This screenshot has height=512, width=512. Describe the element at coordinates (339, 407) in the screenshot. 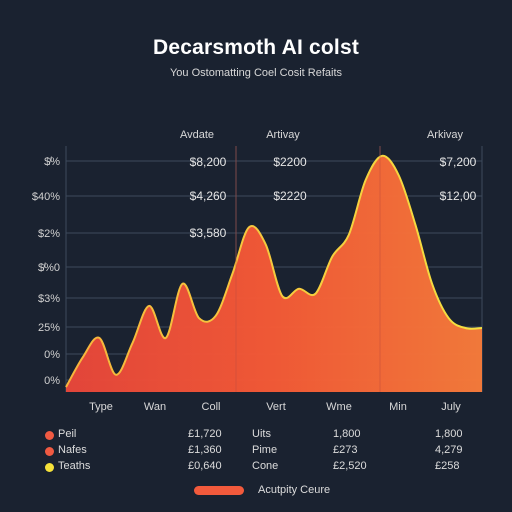

I see `x-tick-label: Wme` at that location.